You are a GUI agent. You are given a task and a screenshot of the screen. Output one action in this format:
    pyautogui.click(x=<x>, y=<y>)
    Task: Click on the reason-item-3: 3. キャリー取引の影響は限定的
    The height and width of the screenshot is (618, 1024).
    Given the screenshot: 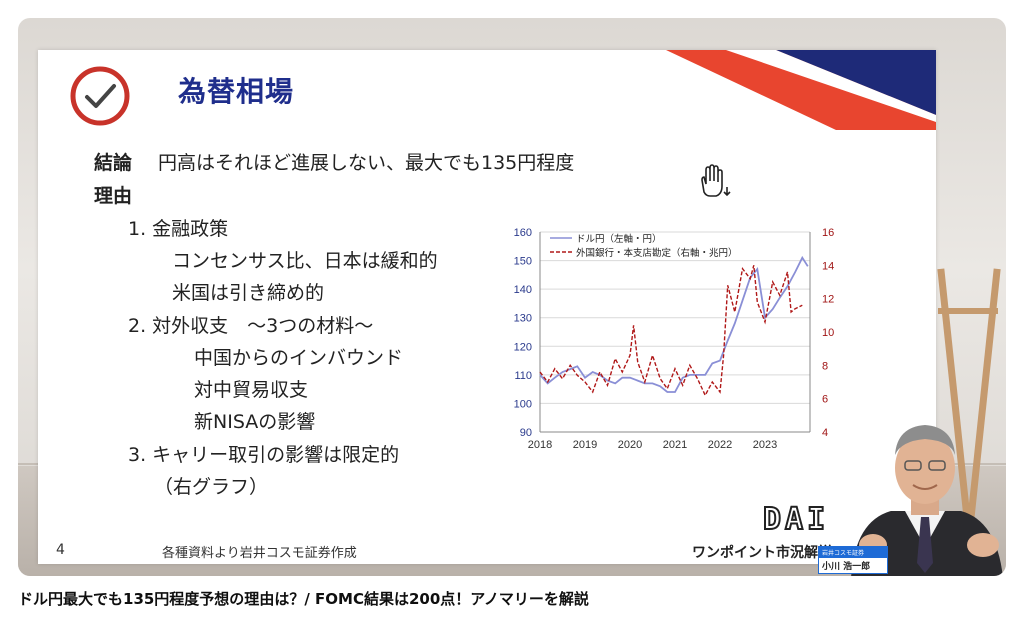 What is the action you would take?
    pyautogui.click(x=264, y=455)
    